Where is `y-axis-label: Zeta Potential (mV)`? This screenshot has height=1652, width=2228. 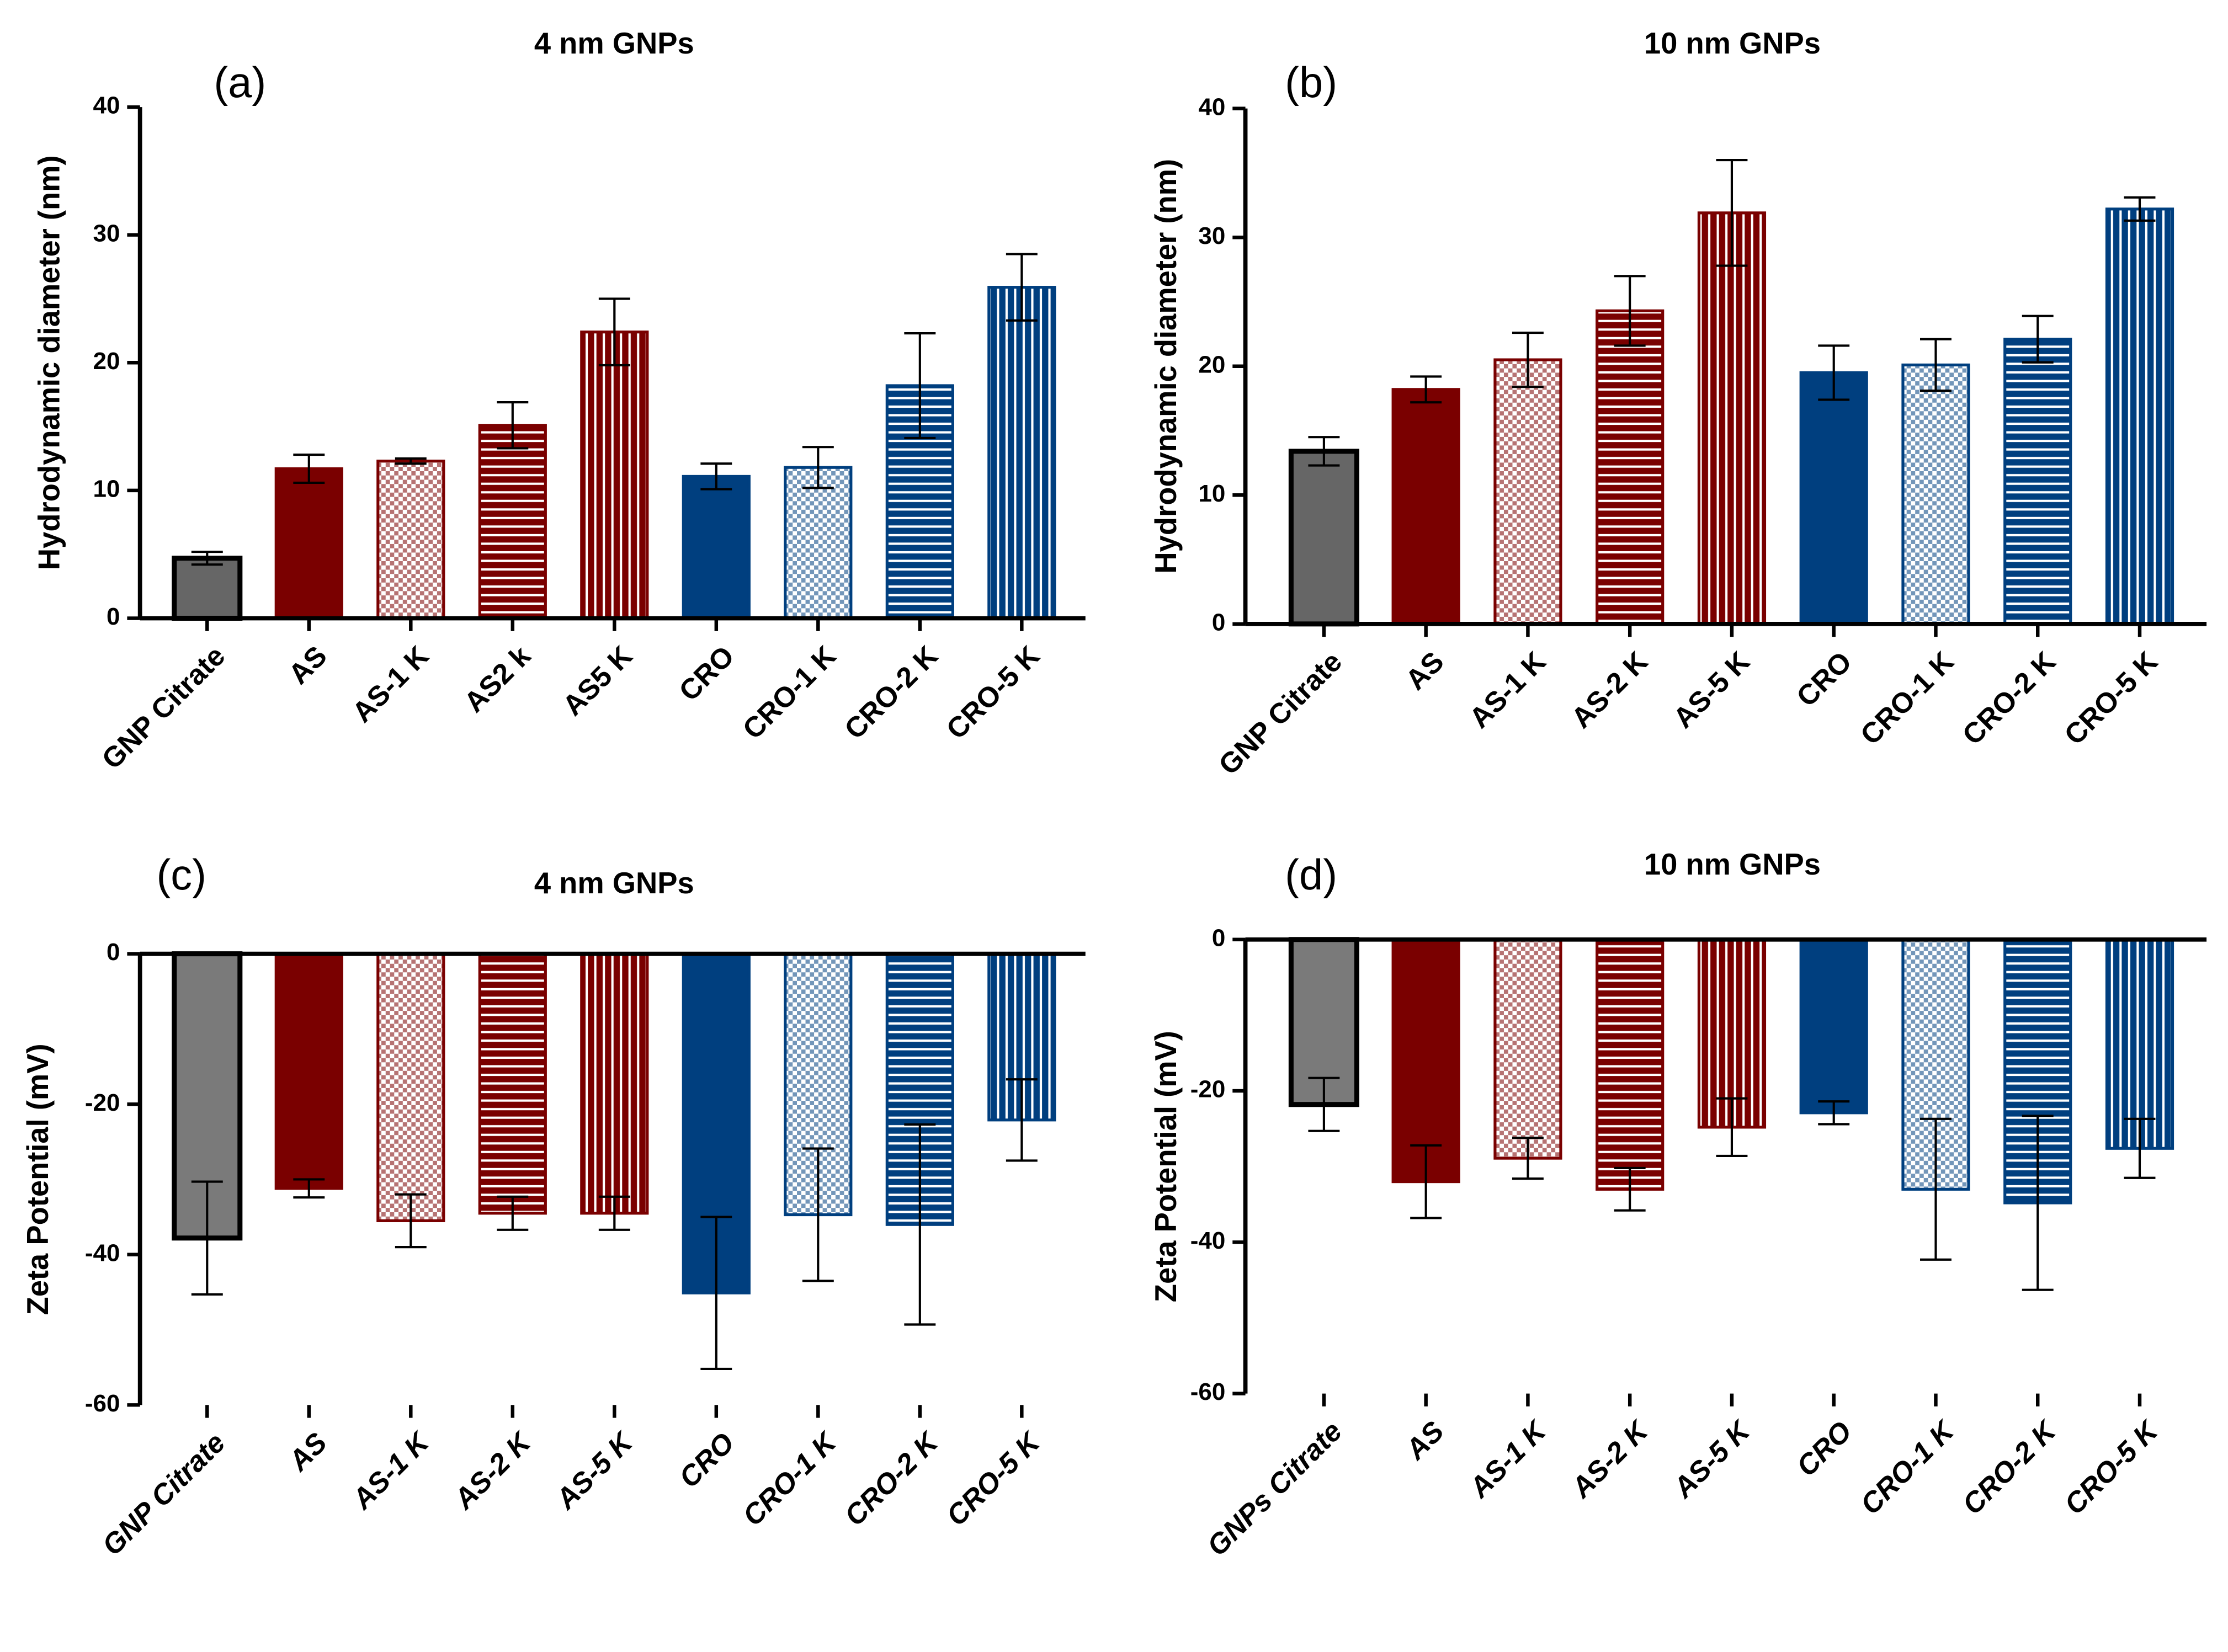
y-axis-label: Zeta Potential (mV) is located at coordinates (1166, 1167).